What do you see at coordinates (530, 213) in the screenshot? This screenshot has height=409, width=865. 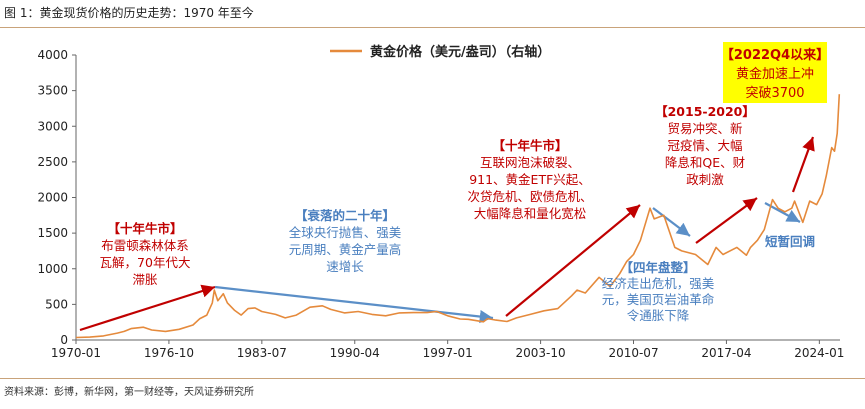 I see `annotation-line: 大幅降息和量化宽松` at bounding box center [530, 213].